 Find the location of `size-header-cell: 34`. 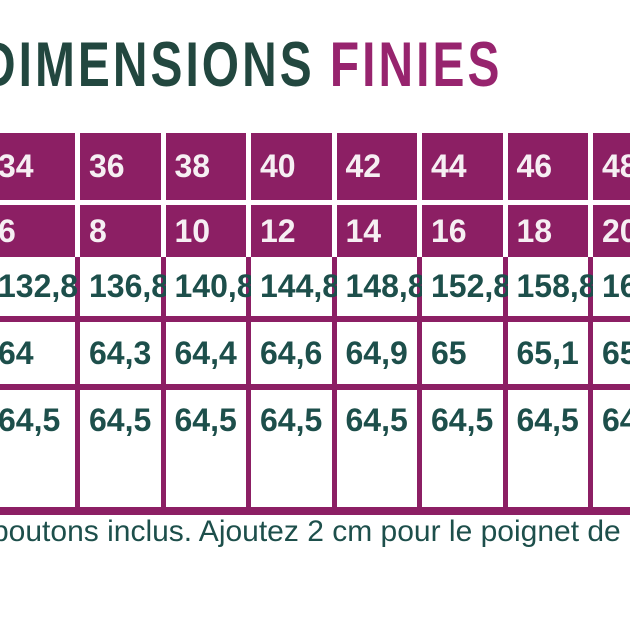

size-header-cell: 34 is located at coordinates (37, 166).